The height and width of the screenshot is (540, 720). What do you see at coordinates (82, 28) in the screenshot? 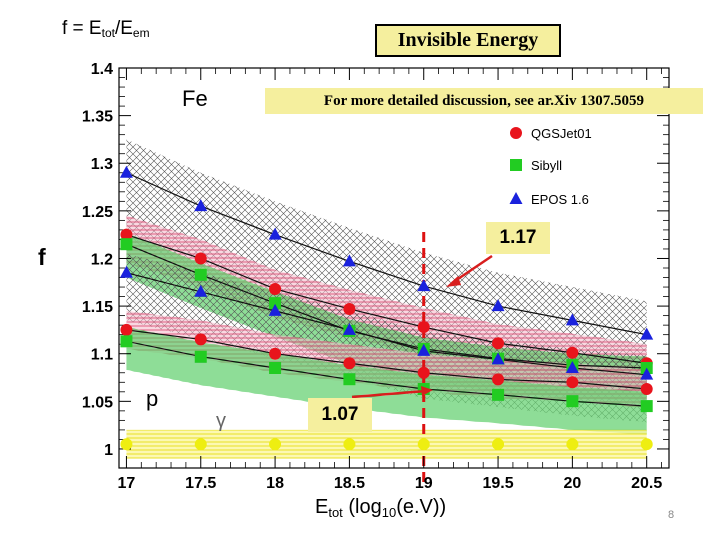
I see `title-text-prefix: f = E` at bounding box center [82, 28].